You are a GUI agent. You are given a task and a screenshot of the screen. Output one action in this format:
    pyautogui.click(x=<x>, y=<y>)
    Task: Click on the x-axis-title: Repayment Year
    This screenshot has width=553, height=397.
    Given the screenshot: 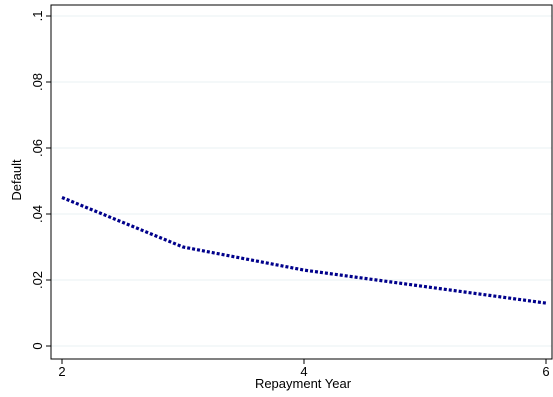 What is the action you would take?
    pyautogui.click(x=303, y=383)
    